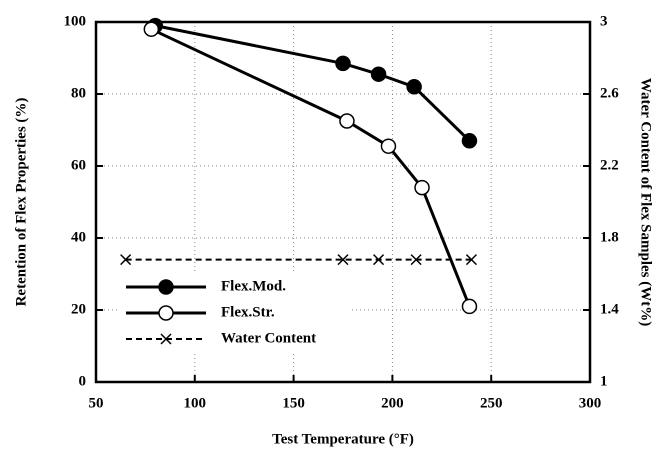 Image resolution: width=663 pixels, height=454 pixels. Describe the element at coordinates (78, 309) in the screenshot. I see `y-tick-label: 20` at that location.